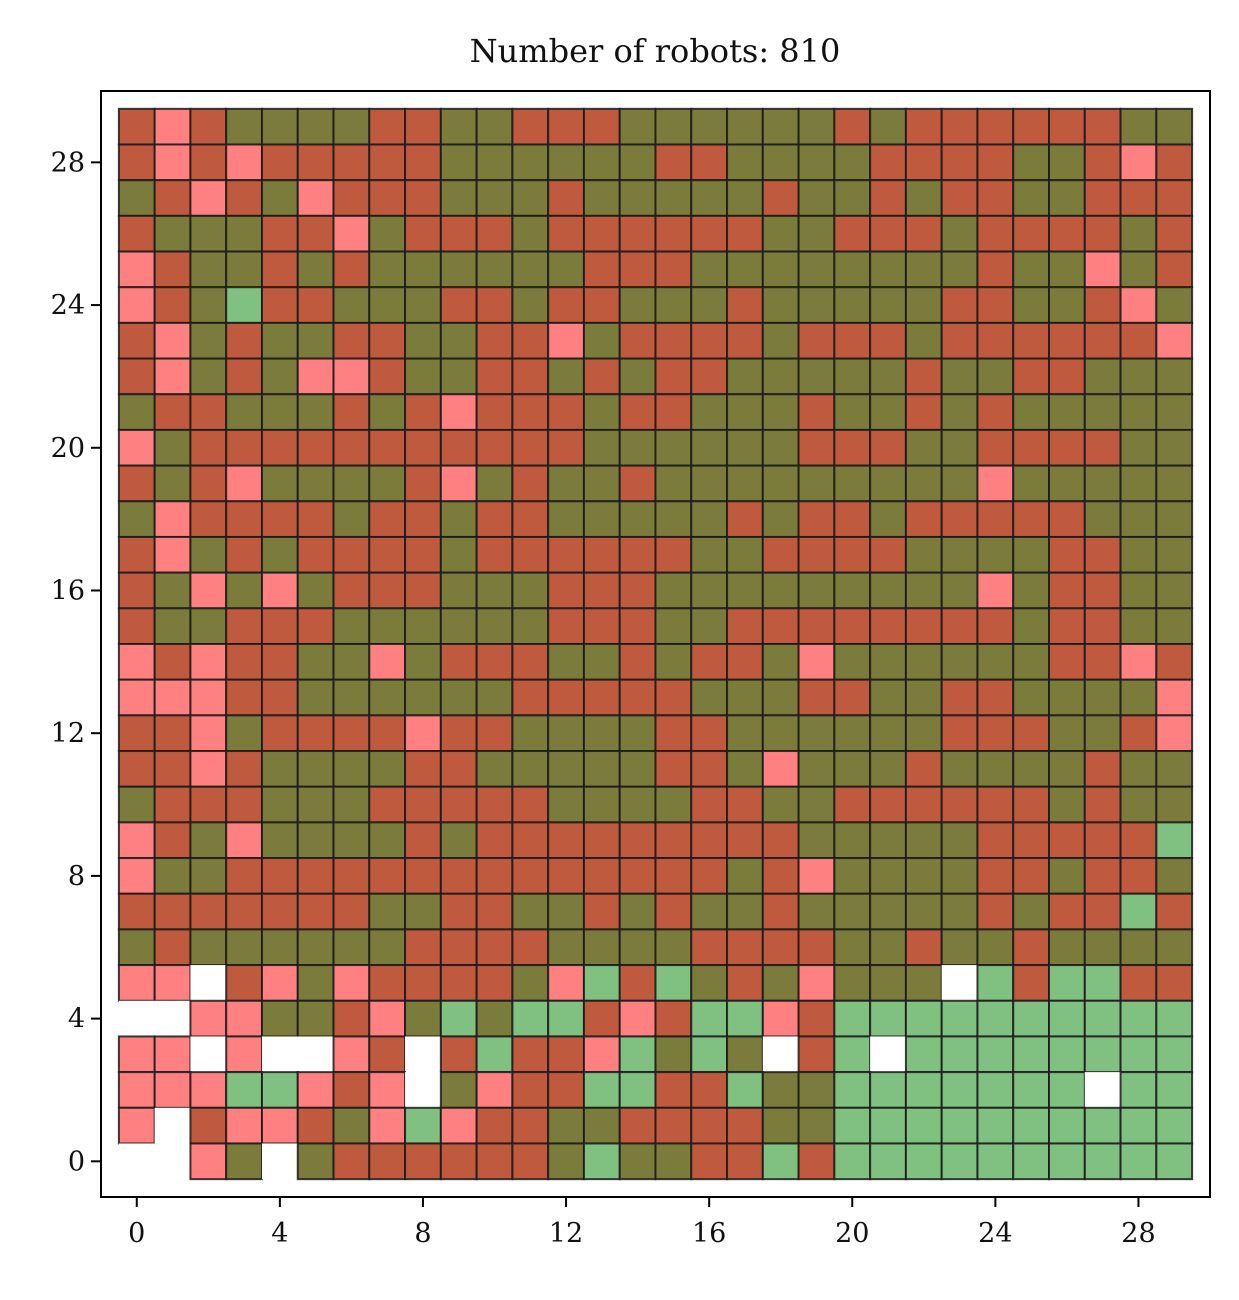  What do you see at coordinates (458, 590) in the screenshot?
I see `cell-olive-x9-y16` at bounding box center [458, 590].